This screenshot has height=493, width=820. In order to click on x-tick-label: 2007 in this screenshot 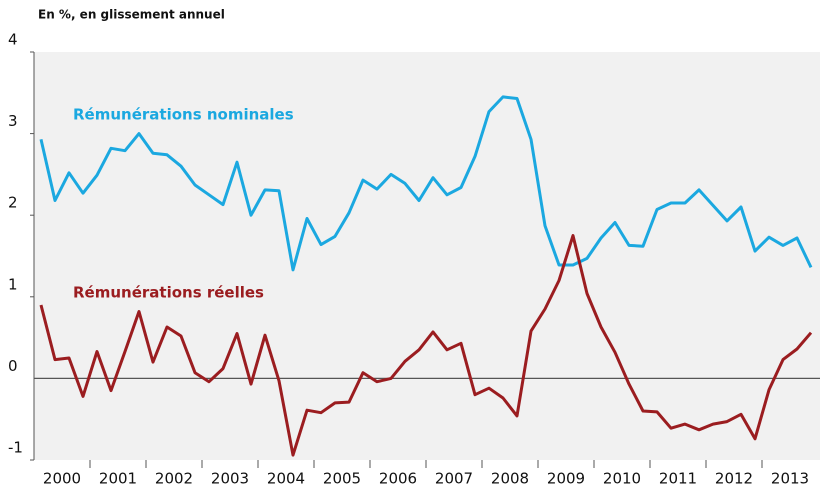, I will do `click(454, 479)`.